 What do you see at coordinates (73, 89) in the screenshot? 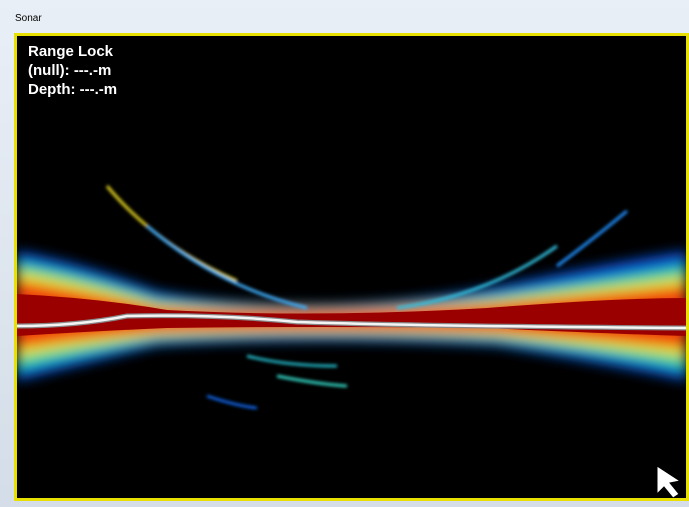
I see `overlay-line: Depth: ---.-m` at bounding box center [73, 89].